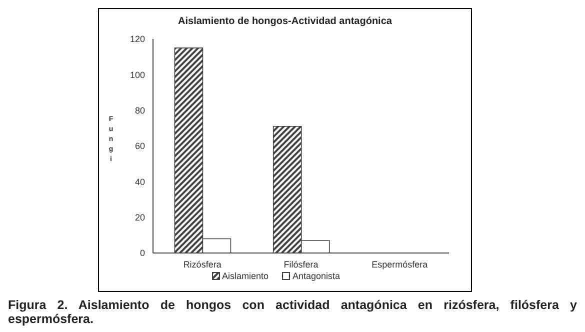 The width and height of the screenshot is (585, 332). Describe the element at coordinates (202, 264) in the screenshot. I see `x-tick-label: Rizósfera` at that location.